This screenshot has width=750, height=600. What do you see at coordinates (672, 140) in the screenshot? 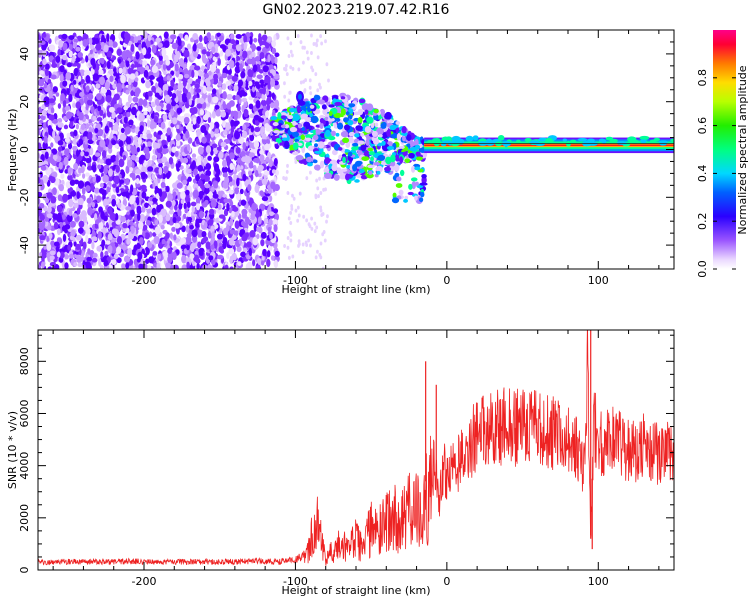
I see `signal-blob` at bounding box center [672, 140].